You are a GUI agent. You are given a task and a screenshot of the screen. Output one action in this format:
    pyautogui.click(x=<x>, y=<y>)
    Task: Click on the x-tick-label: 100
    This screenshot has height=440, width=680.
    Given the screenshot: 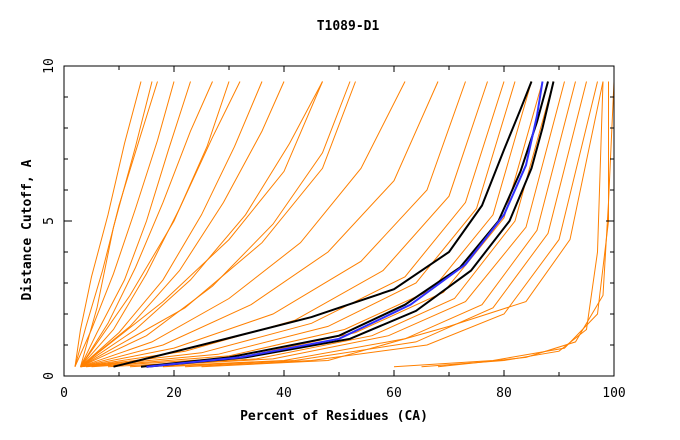 What is the action you would take?
    pyautogui.click(x=613, y=393)
    